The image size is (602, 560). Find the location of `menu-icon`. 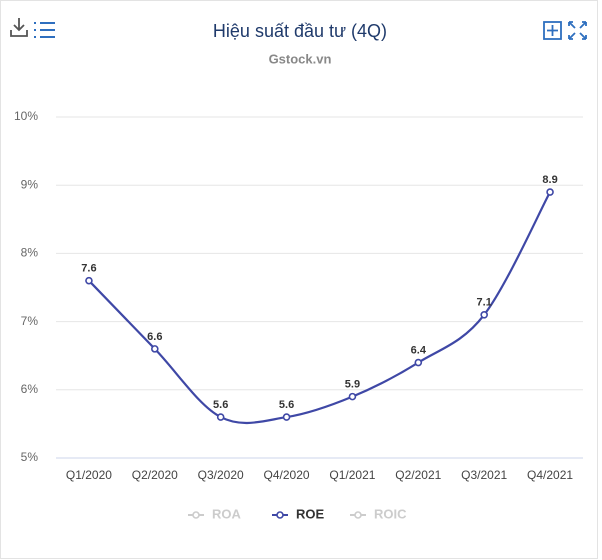

menu-icon is located at coordinates (44, 30).